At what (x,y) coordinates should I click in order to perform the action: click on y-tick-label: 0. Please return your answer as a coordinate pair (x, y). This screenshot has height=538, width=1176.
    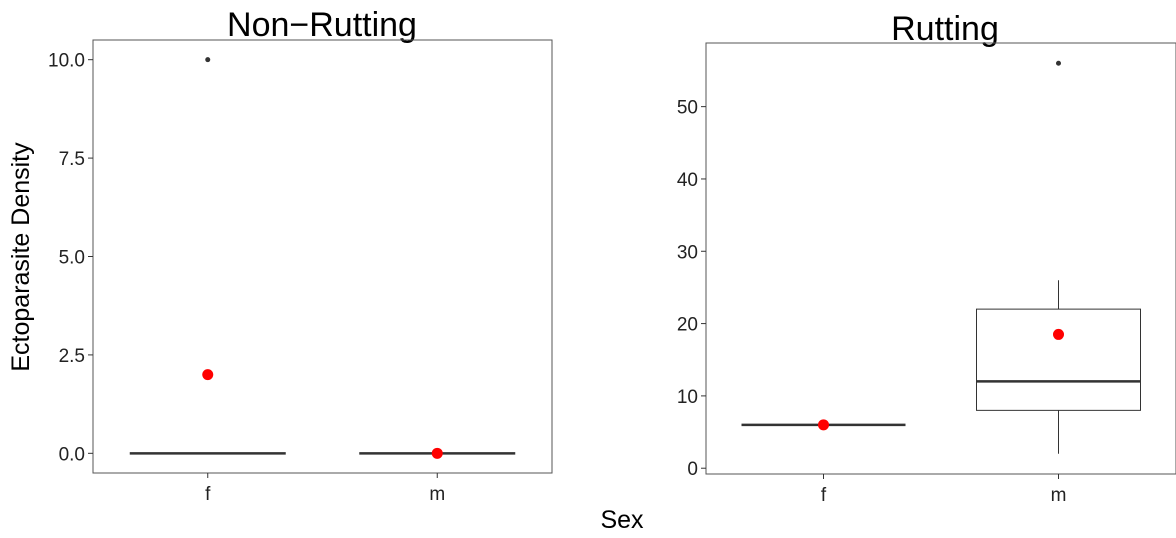
    Looking at the image, I should click on (692, 469).